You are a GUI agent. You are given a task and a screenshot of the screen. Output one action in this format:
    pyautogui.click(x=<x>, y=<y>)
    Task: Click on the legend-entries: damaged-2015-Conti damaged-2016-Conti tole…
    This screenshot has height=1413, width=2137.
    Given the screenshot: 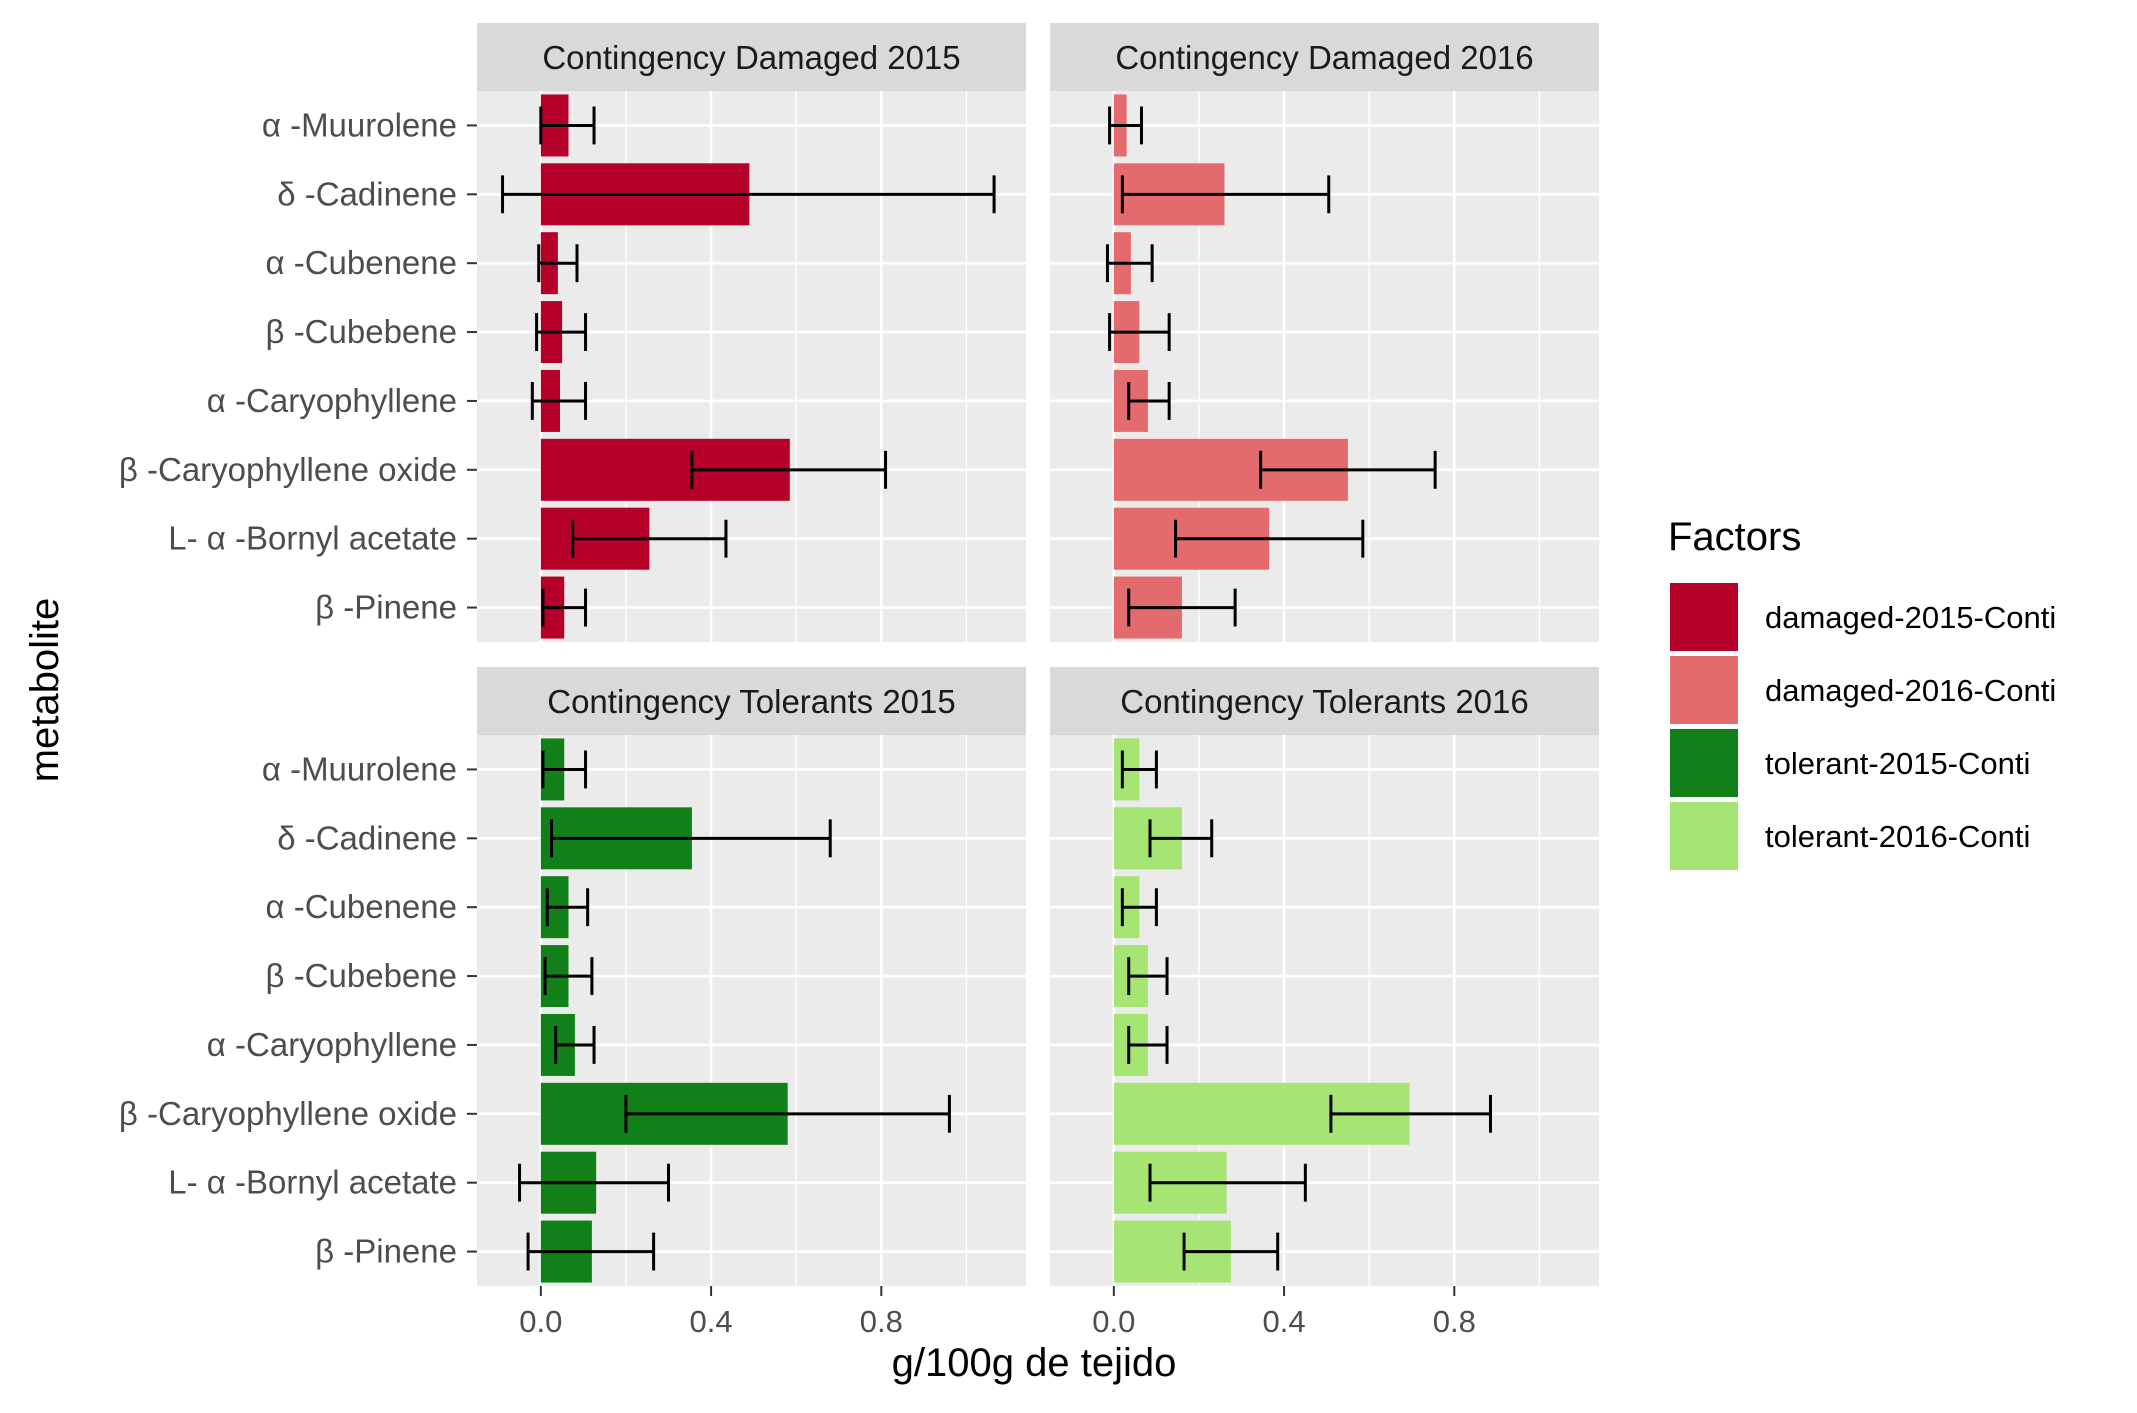 What is the action you would take?
    pyautogui.click(x=1863, y=726)
    